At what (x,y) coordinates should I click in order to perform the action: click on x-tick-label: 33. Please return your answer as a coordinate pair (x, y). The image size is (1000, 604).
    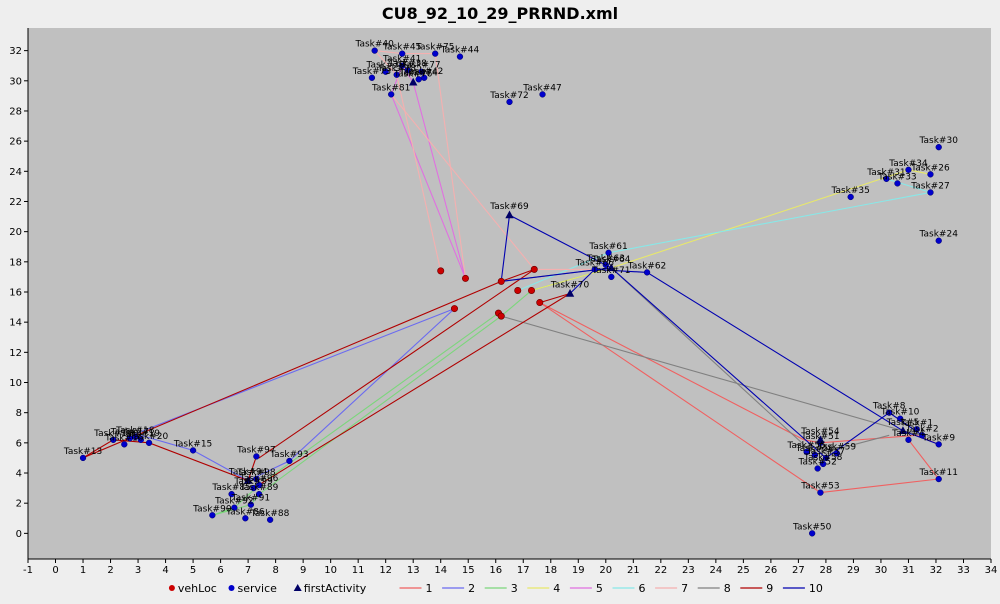
    Looking at the image, I should click on (963, 570).